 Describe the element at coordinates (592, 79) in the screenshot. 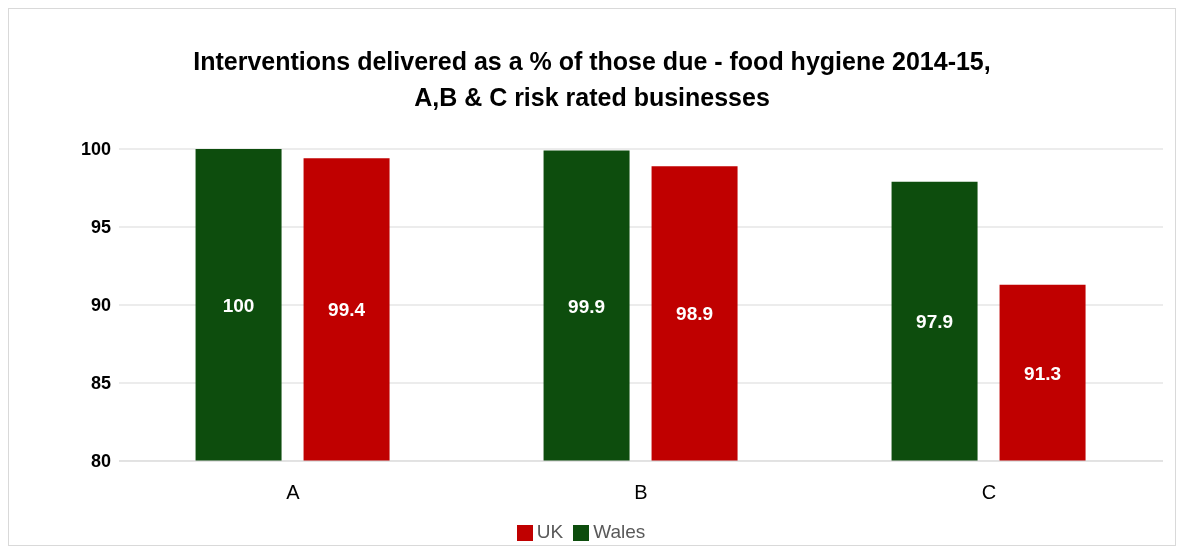

I see `chart-title: Interventions delivered as a % of those due - food hygiene 2014-15, A,B & C risk rated businesses` at that location.